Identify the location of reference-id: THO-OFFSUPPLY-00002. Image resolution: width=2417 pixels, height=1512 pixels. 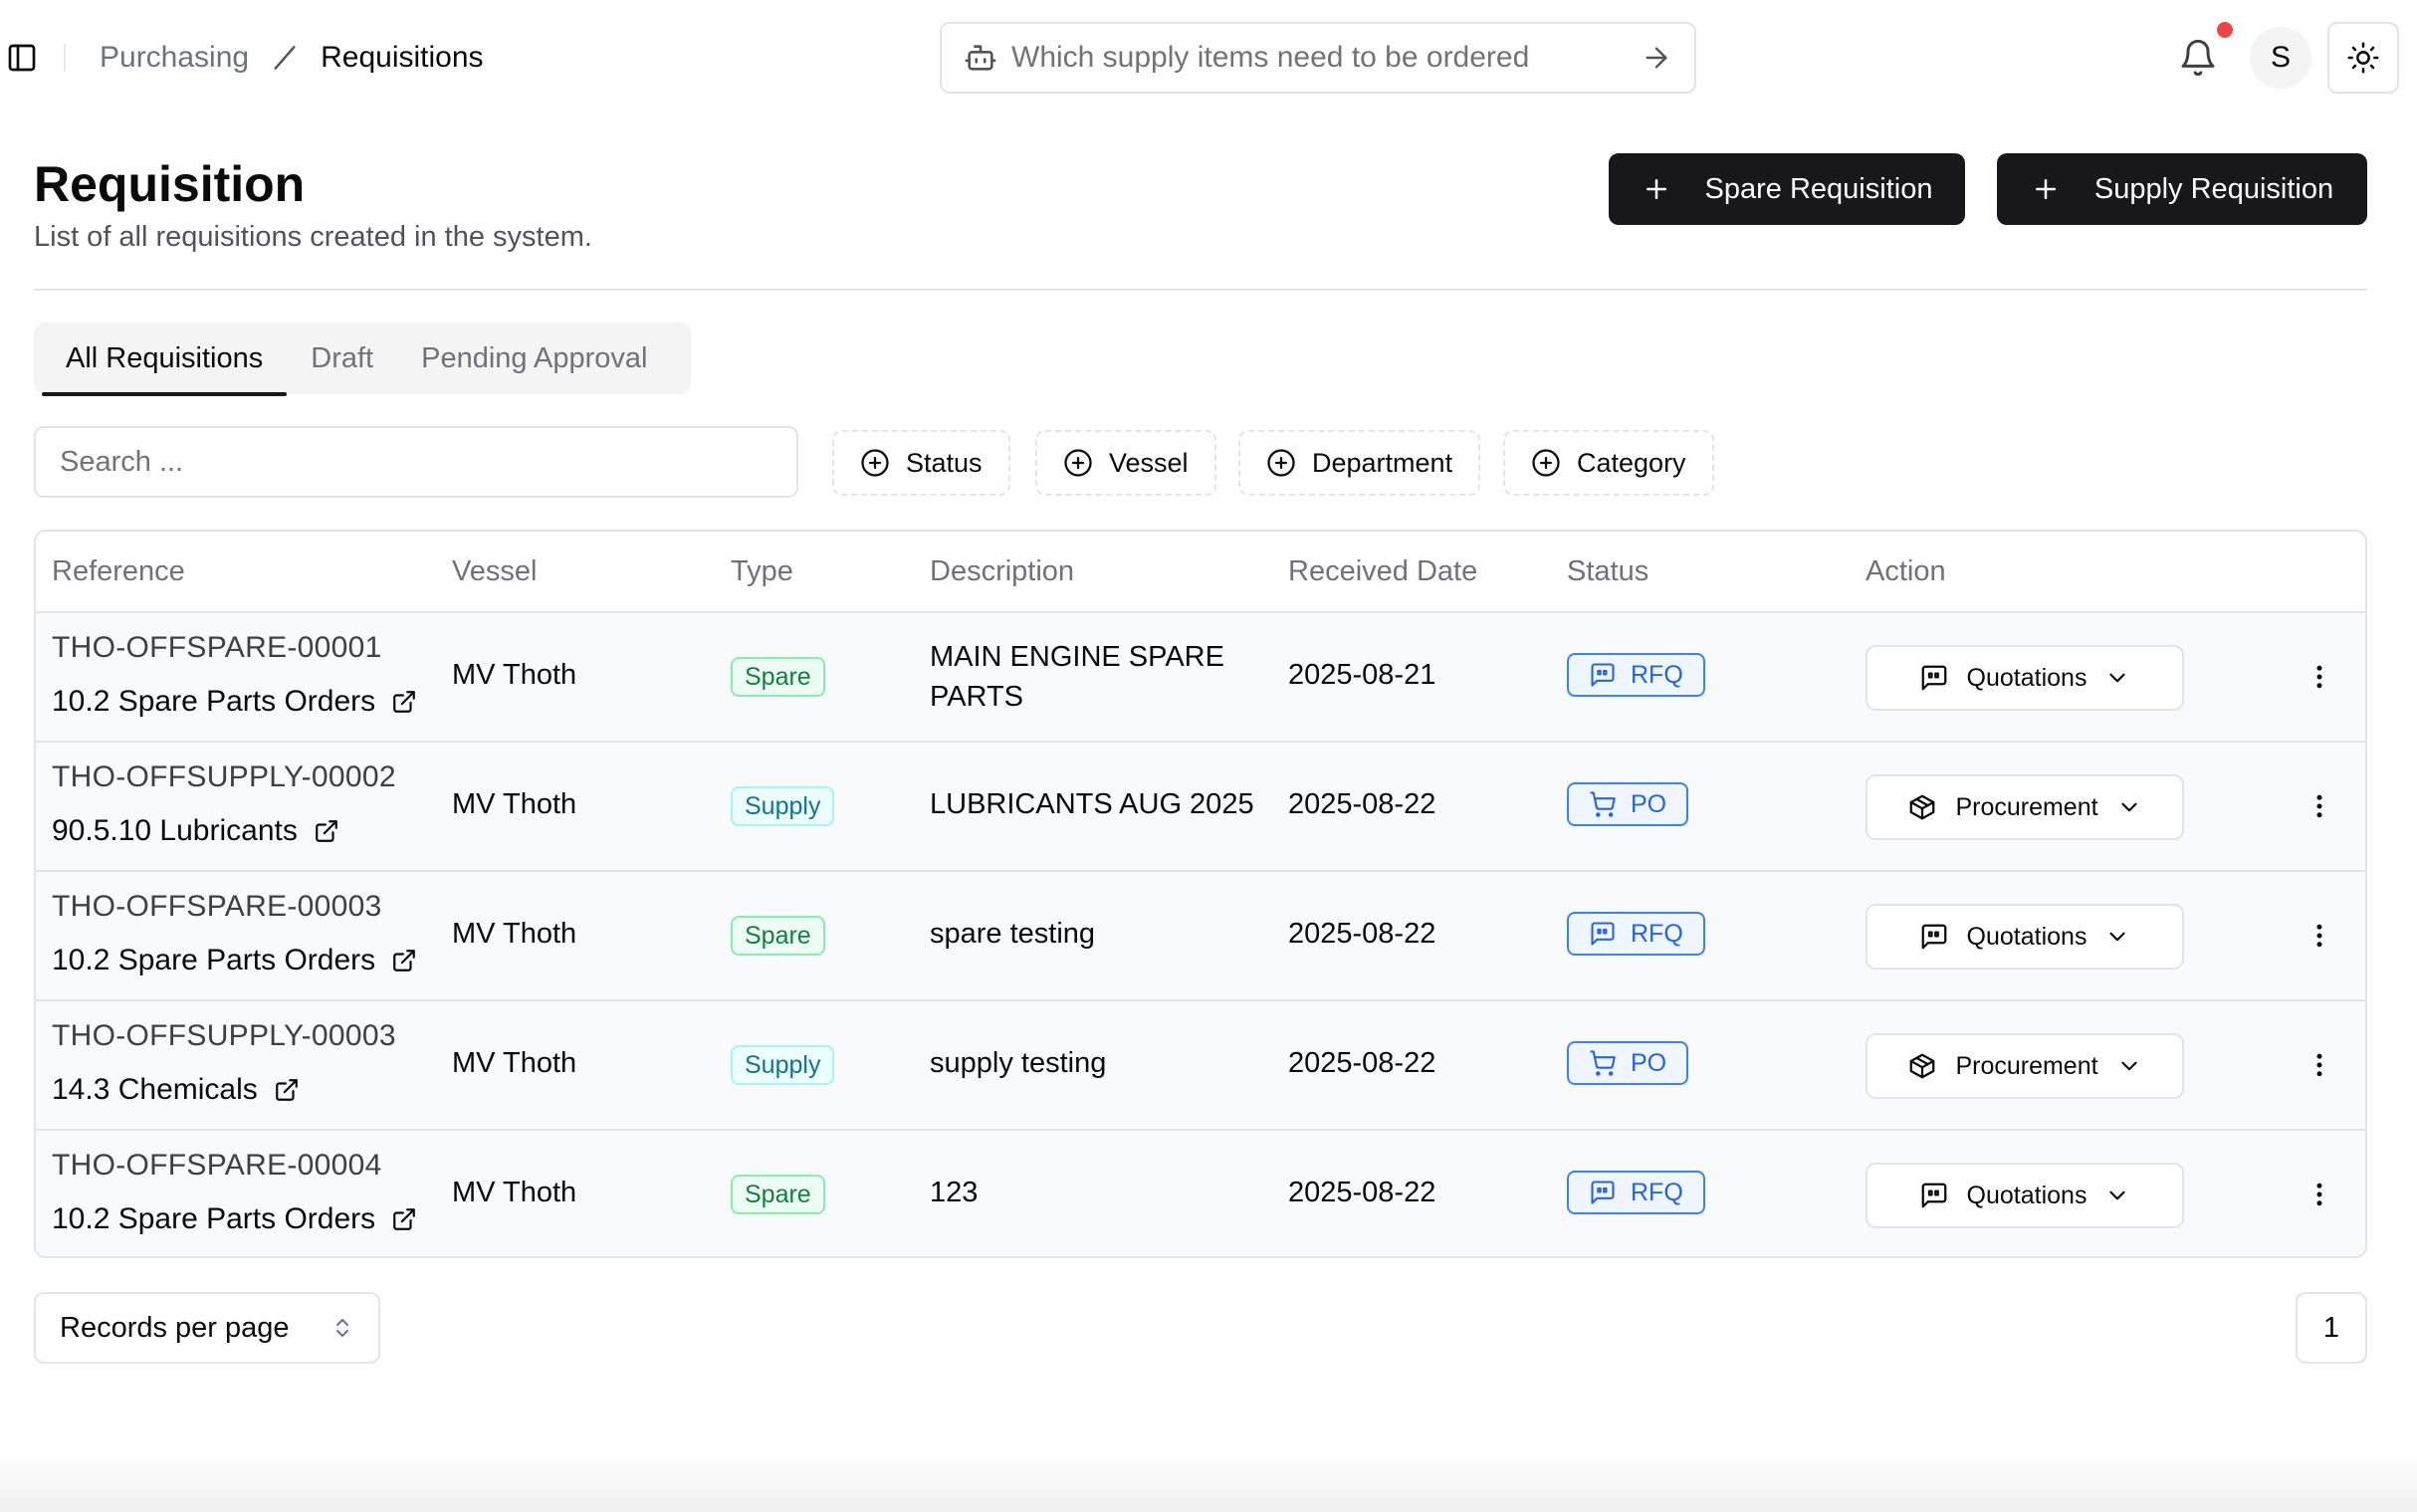
(224, 776).